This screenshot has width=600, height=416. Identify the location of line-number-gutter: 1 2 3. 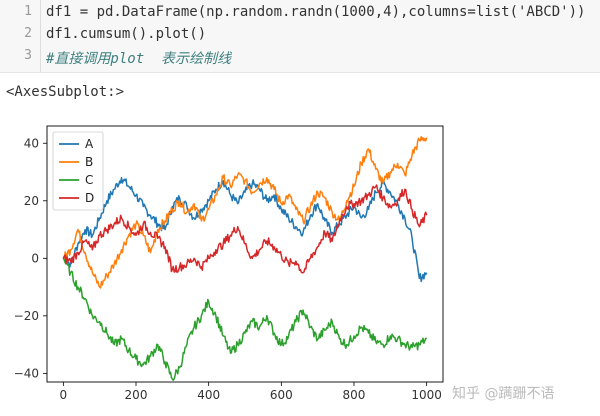
(20, 36).